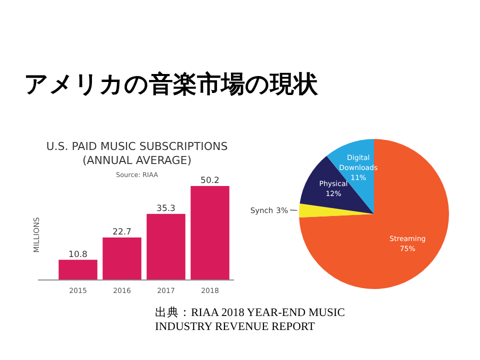  I want to click on chart-title: U.S. PAID MUSIC SUBSCRIPTIONS (ANNUAL AVERAGE), so click(137, 153).